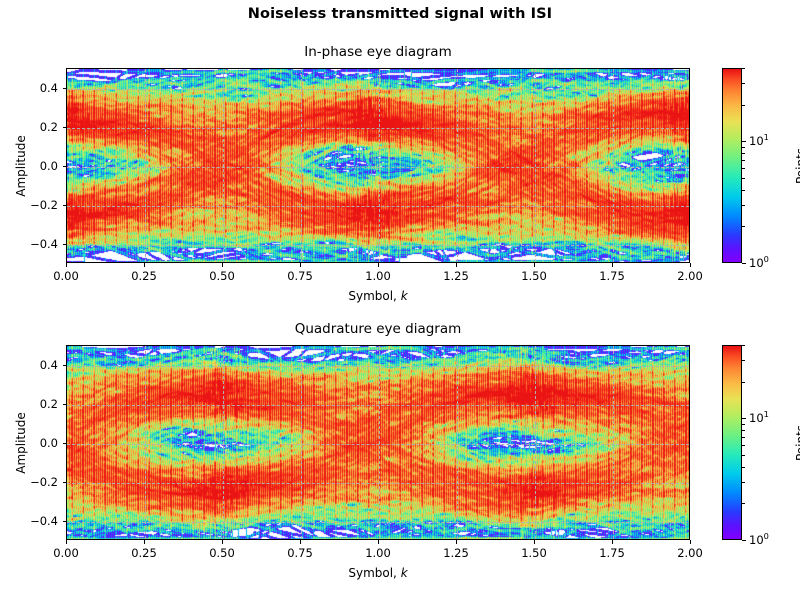 This screenshot has width=800, height=600. I want to click on colorbar-in-phase, so click(732, 165).